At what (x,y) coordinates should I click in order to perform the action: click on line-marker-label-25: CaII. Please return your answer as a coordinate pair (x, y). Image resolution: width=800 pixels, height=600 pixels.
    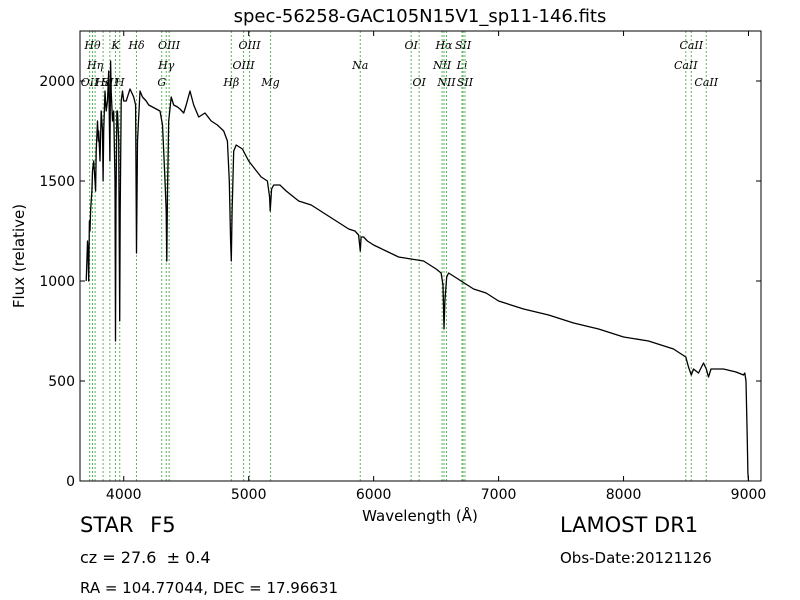
    Looking at the image, I should click on (691, 45).